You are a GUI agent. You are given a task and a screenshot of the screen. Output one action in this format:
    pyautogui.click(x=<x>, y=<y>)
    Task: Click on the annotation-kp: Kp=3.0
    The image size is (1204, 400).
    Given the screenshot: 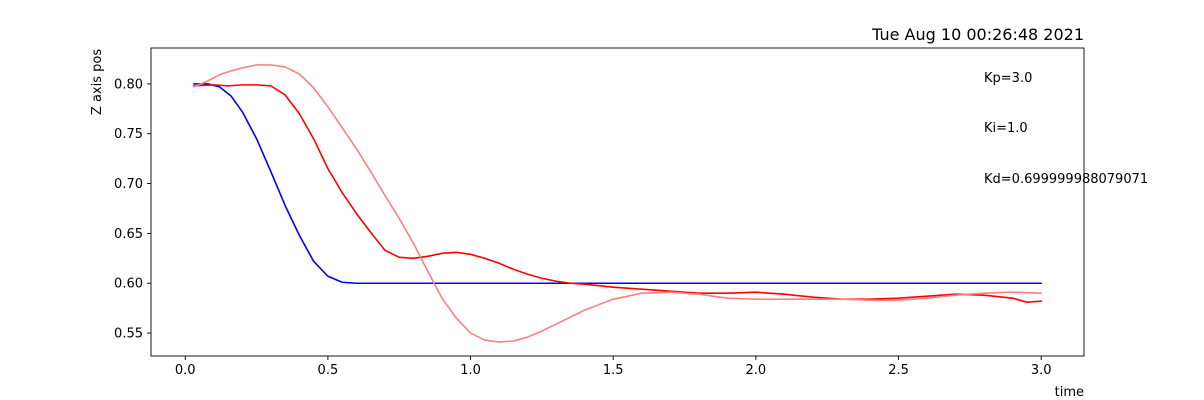 What is the action you would take?
    pyautogui.click(x=1008, y=78)
    